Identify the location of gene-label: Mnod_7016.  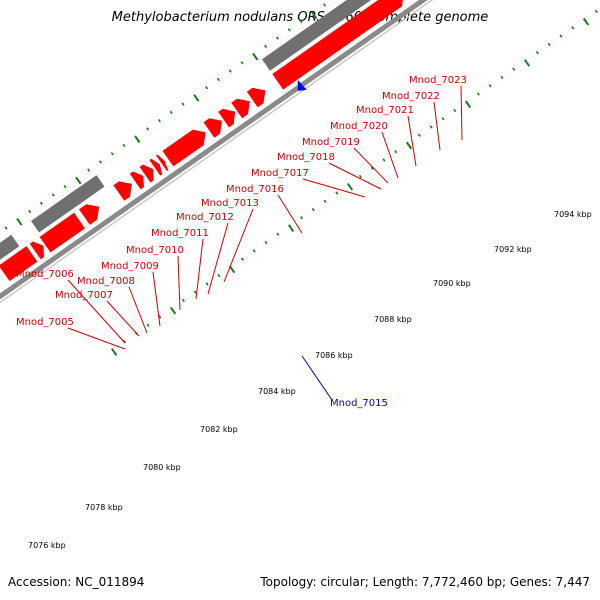
(255, 189).